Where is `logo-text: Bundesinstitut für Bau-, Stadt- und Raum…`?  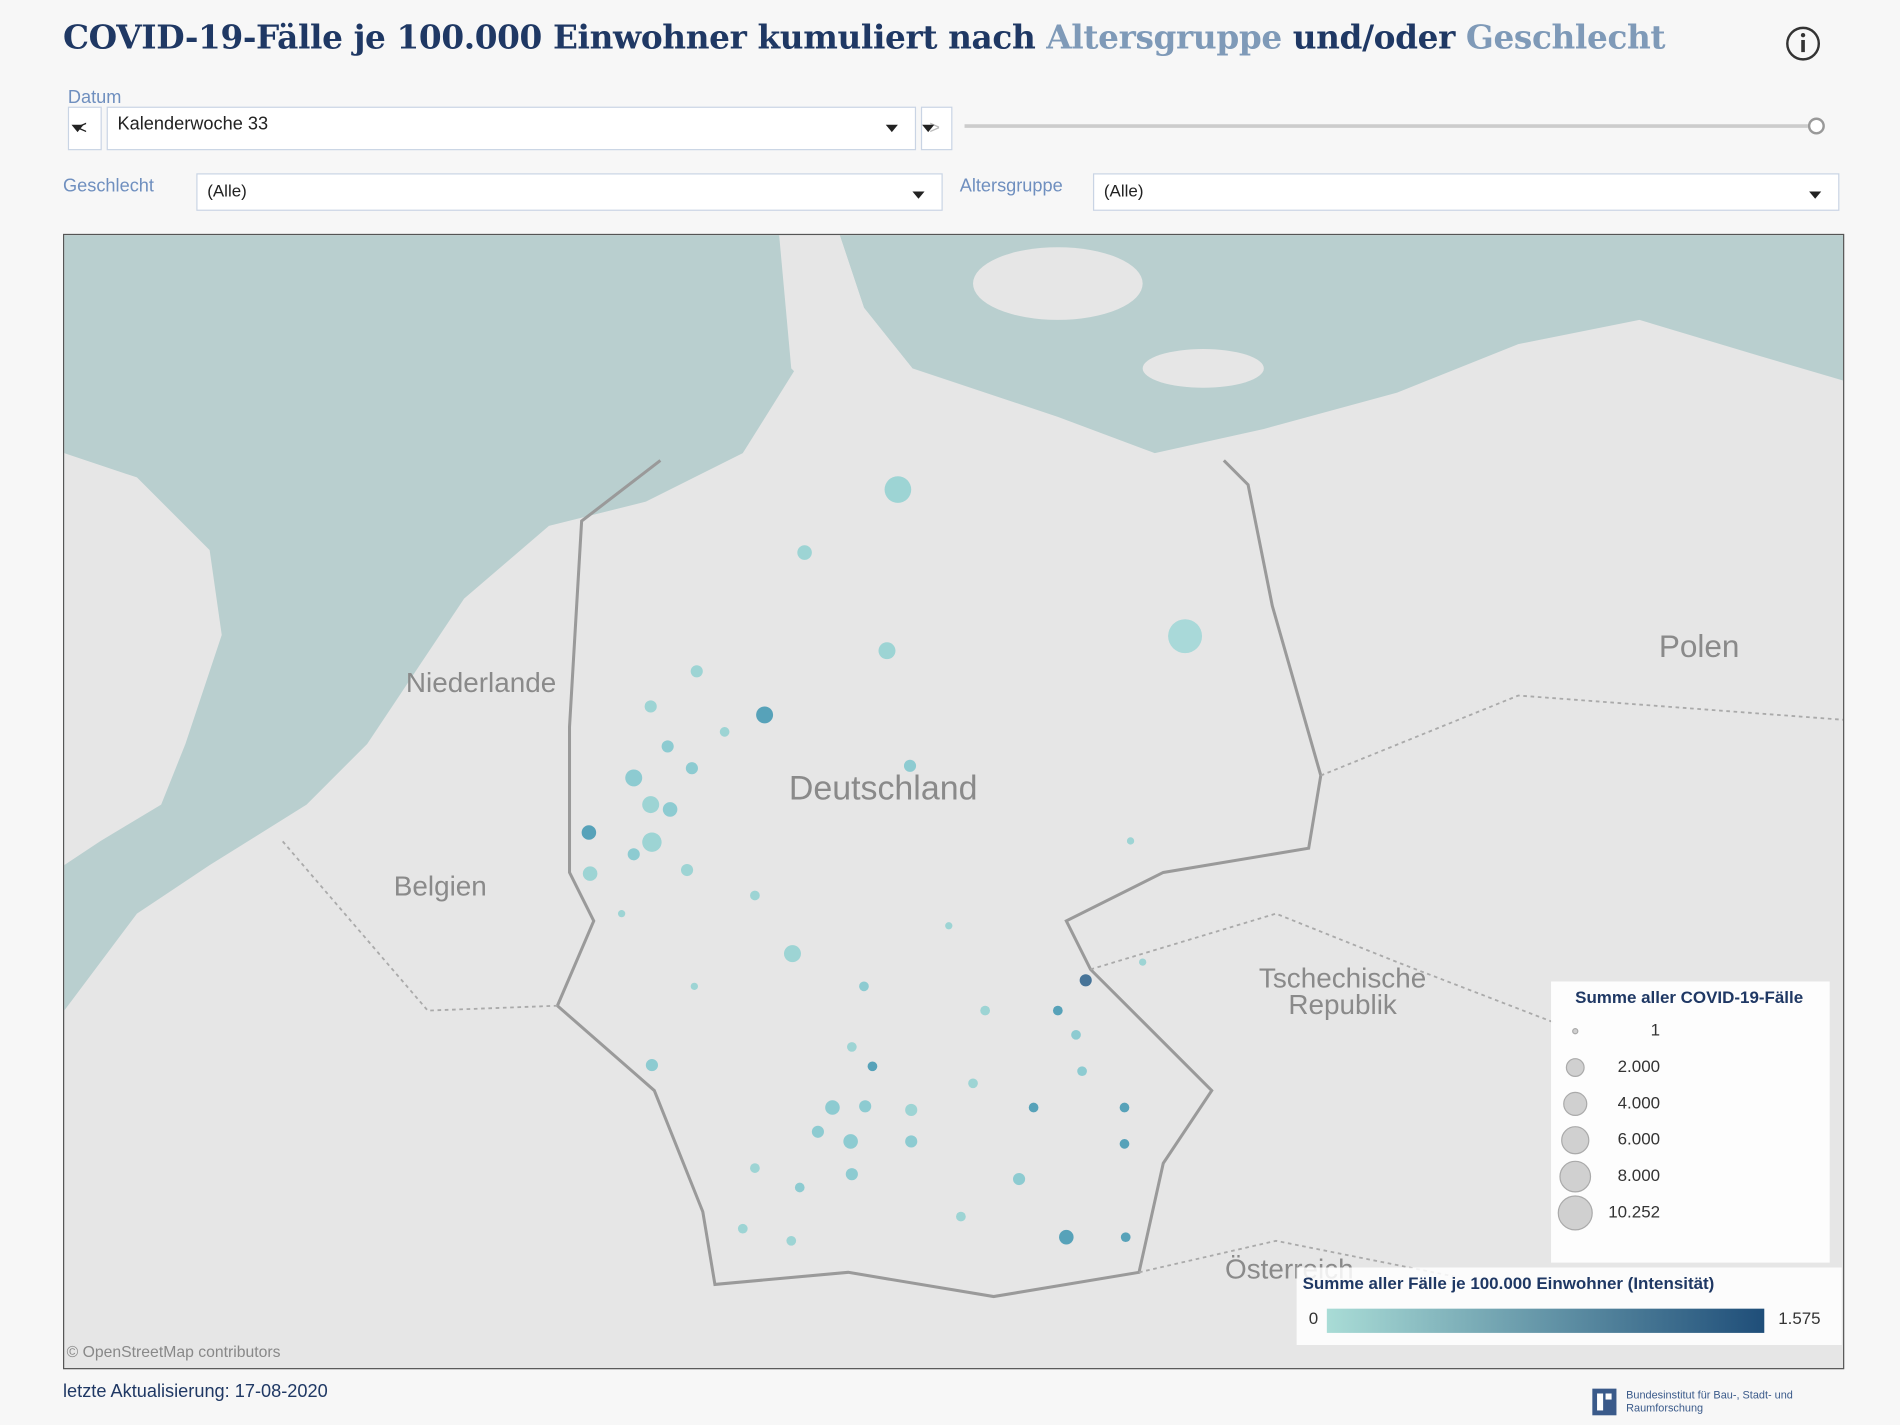 logo-text: Bundesinstitut für Bau-, Stadt- und Raum… is located at coordinates (1709, 1401).